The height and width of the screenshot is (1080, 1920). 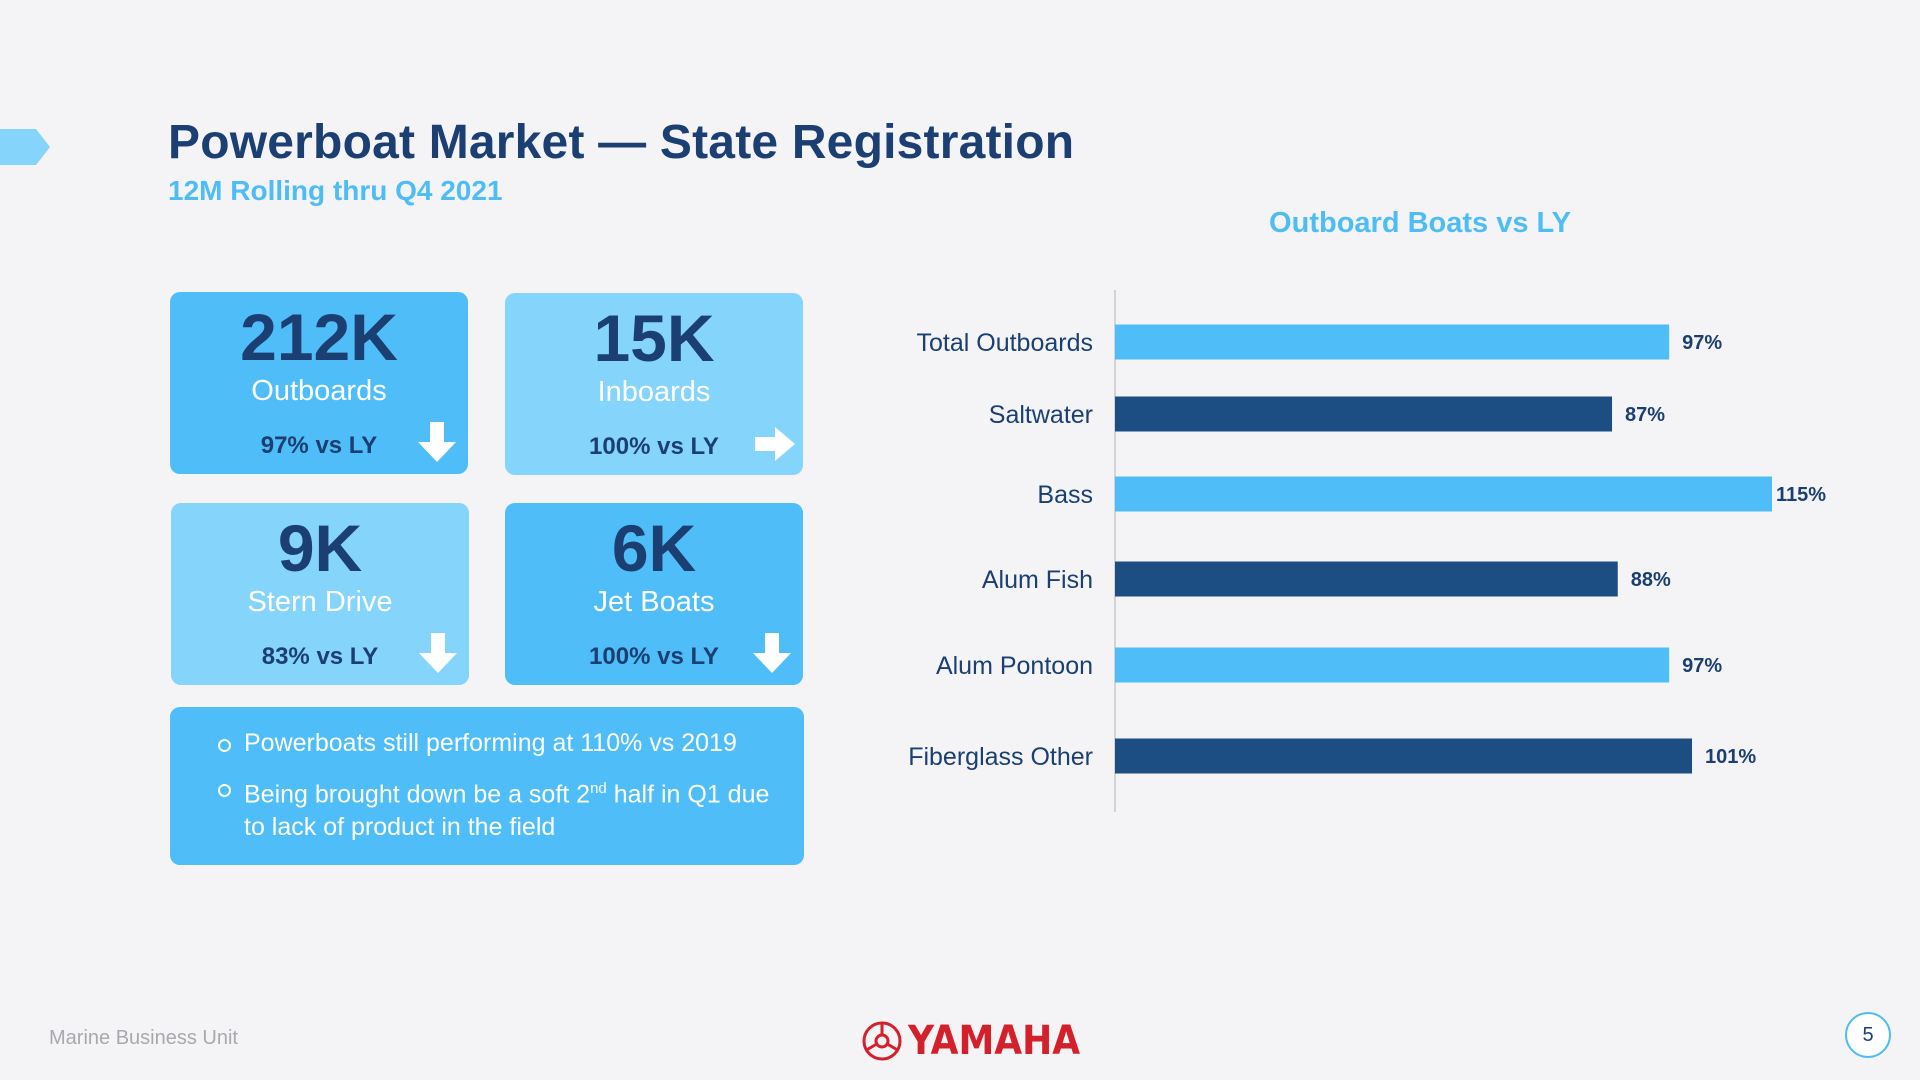 I want to click on stat-value: 212K, so click(x=319, y=337).